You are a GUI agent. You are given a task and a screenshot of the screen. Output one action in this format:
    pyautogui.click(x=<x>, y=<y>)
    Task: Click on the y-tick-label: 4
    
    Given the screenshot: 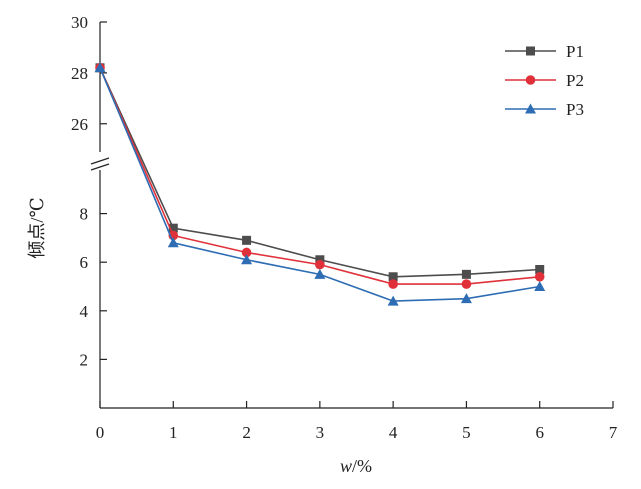 What is the action you would take?
    pyautogui.click(x=84, y=311)
    